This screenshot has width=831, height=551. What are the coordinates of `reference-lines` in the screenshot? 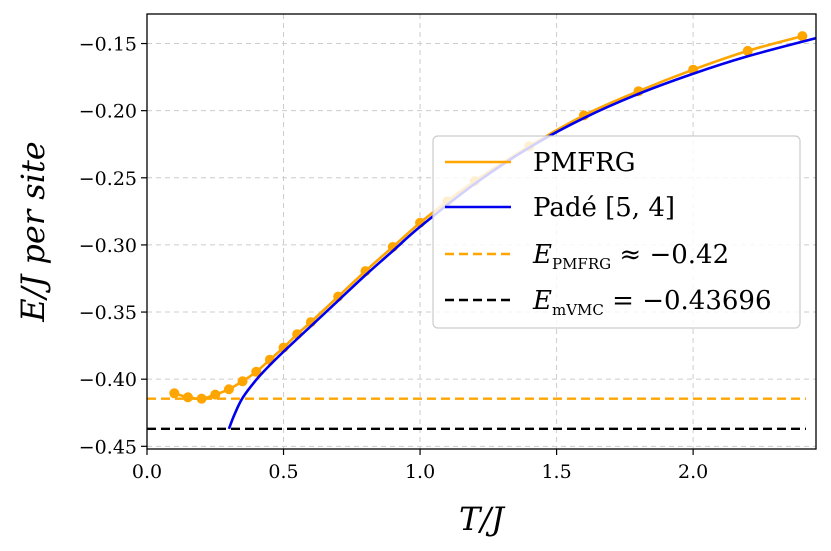 It's located at (476, 414).